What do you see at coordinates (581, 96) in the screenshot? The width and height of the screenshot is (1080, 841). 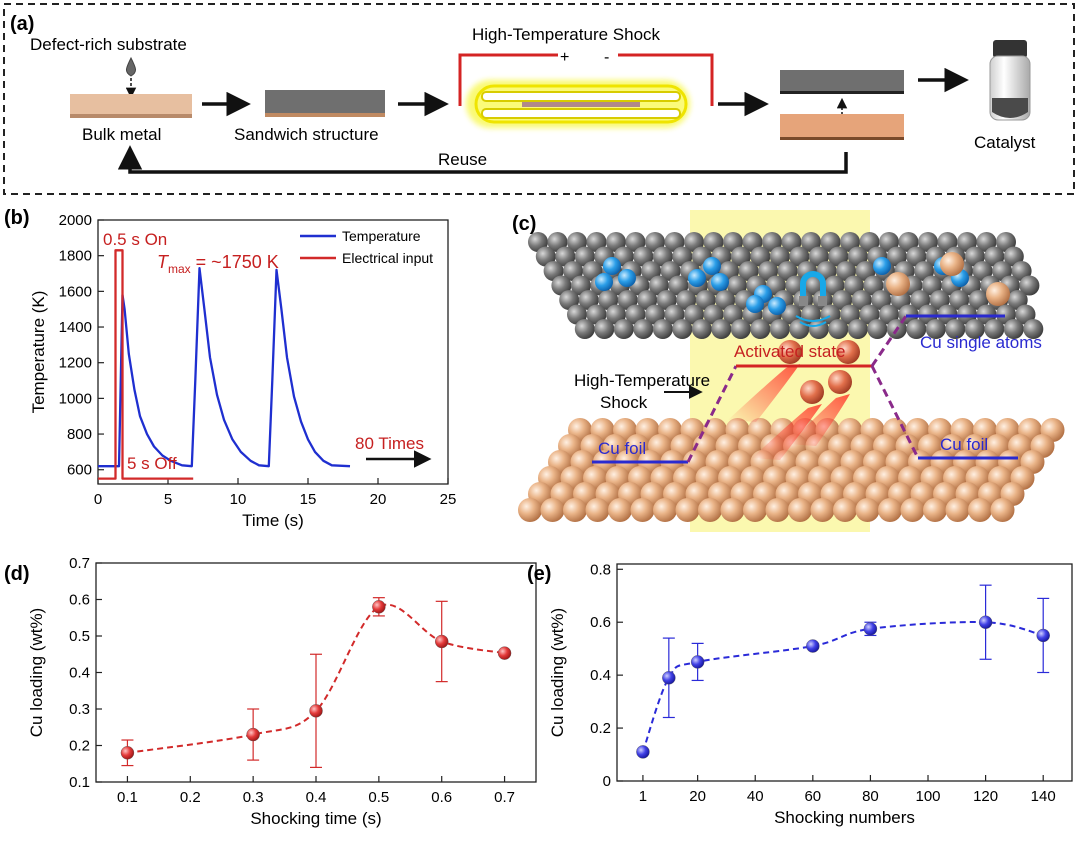 I see `carbon-sheet-top` at bounding box center [581, 96].